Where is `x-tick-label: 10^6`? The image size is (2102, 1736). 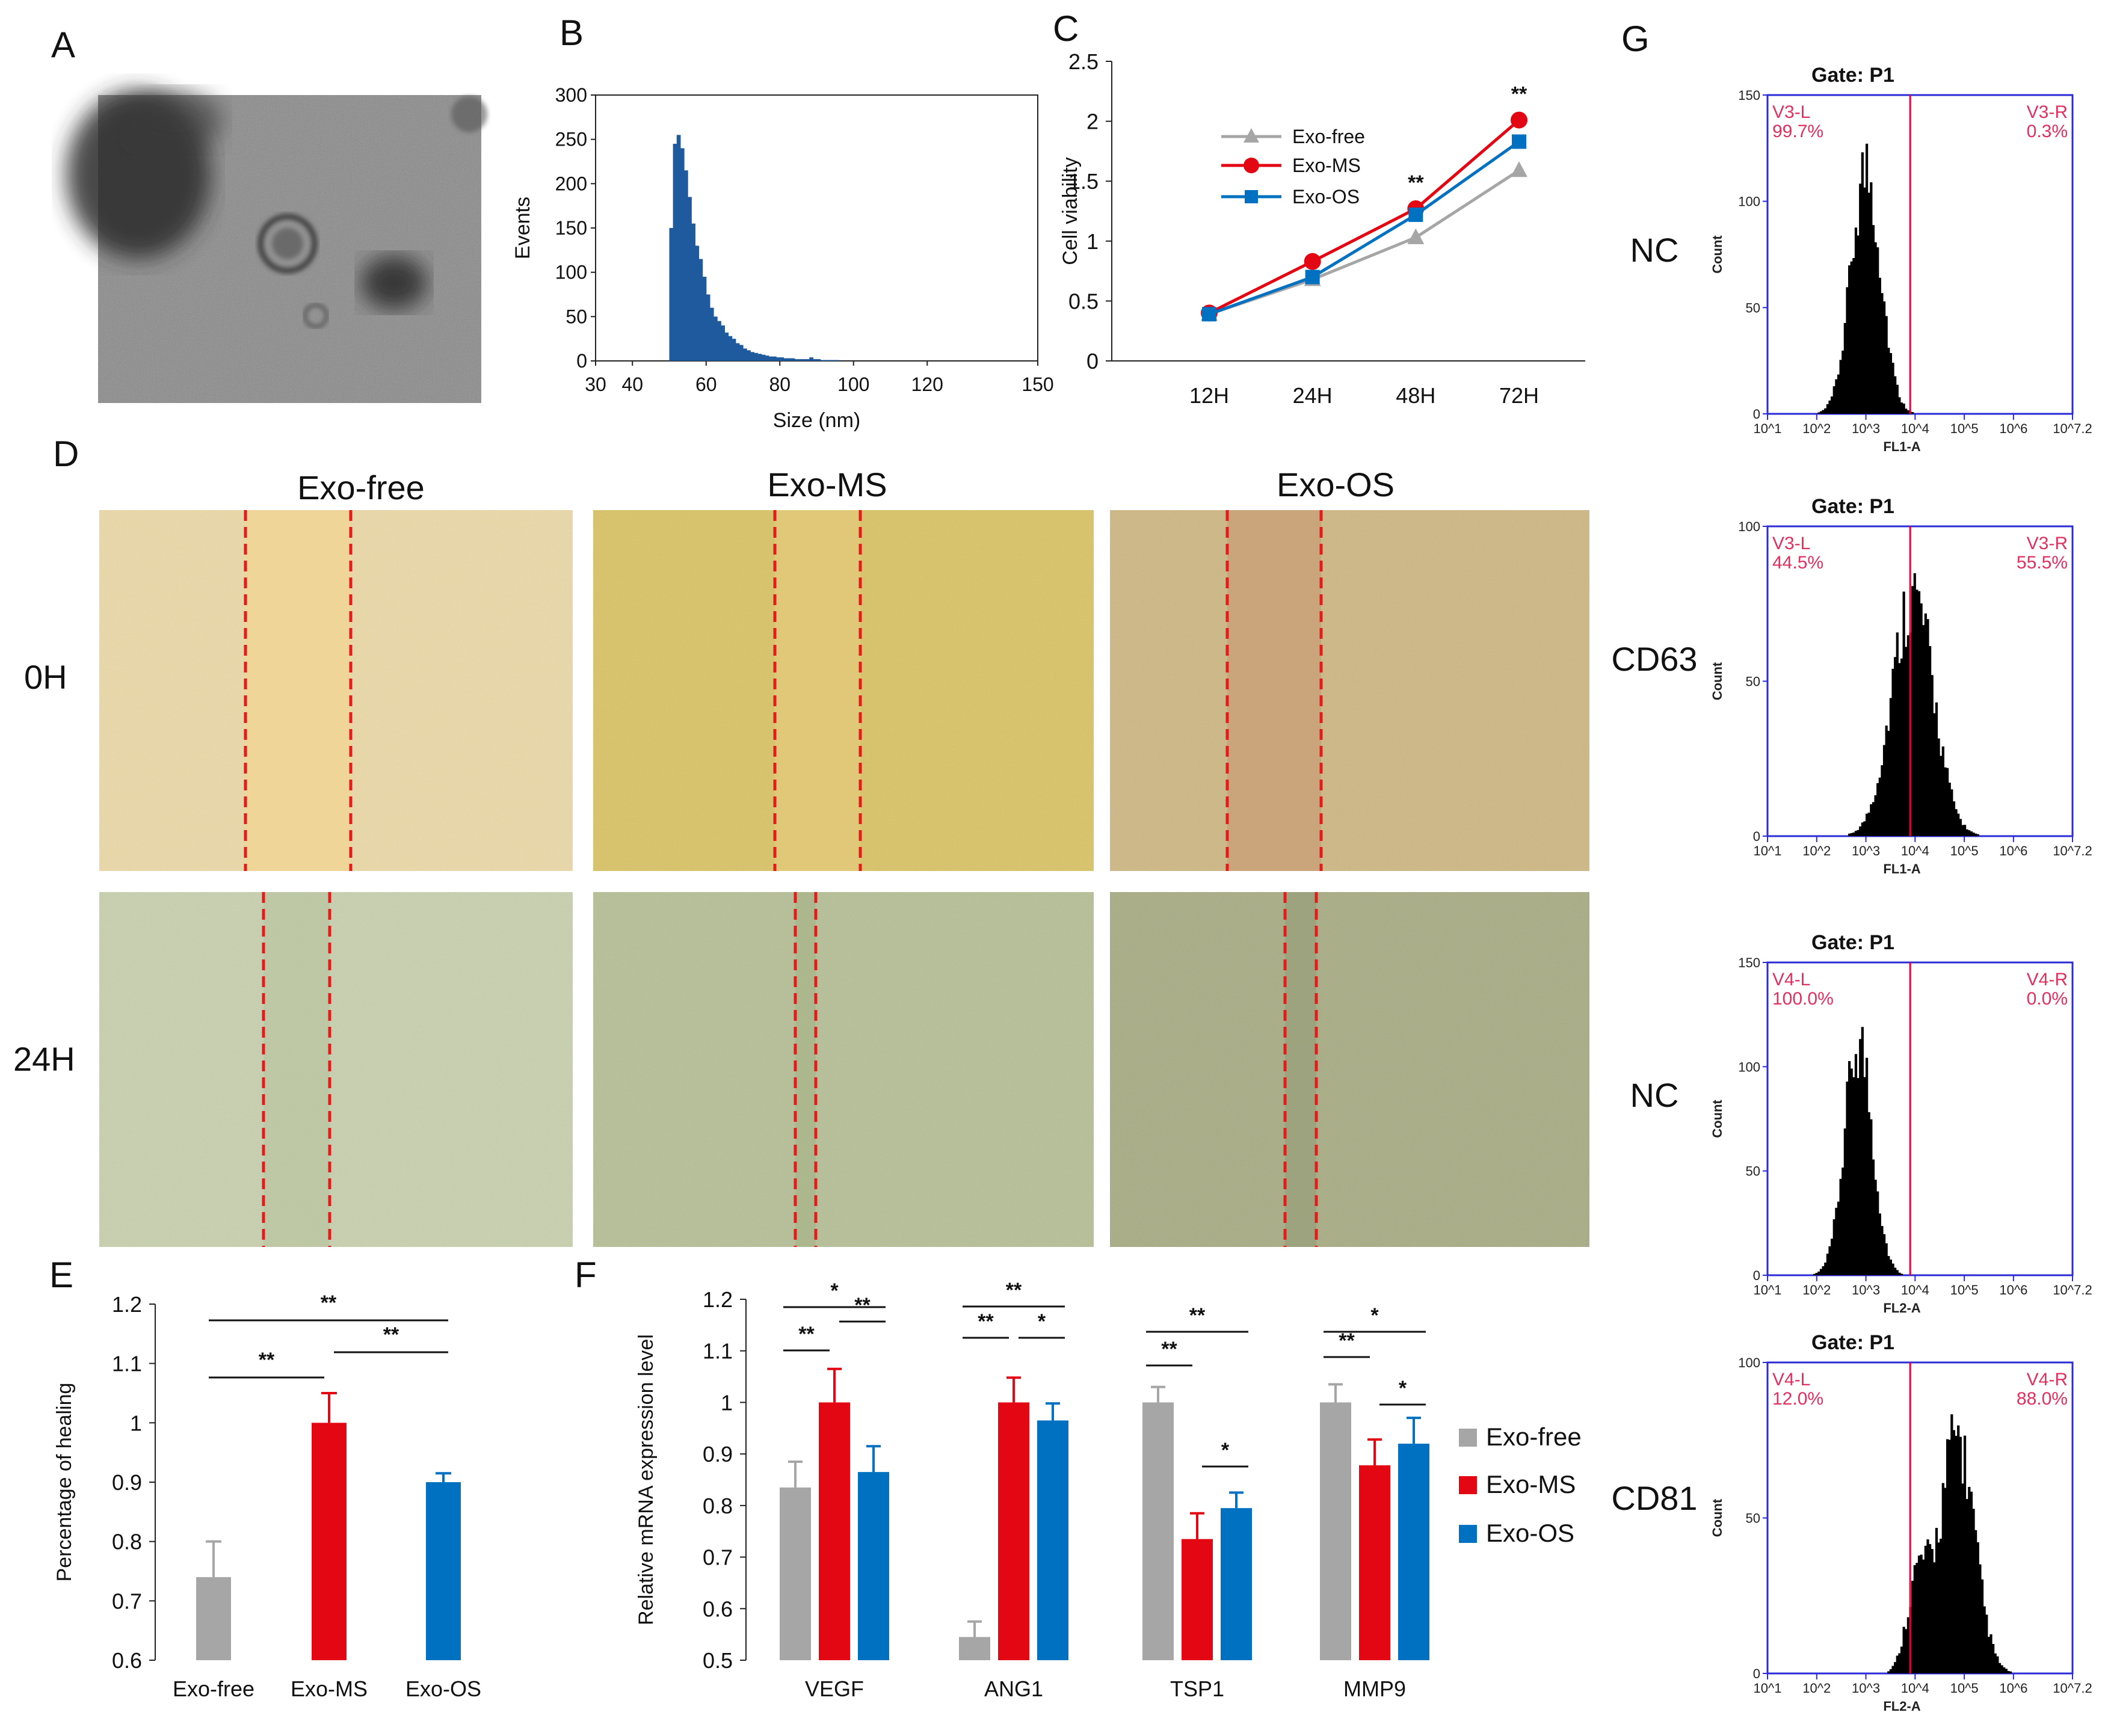
x-tick-label: 10^6 is located at coordinates (2013, 428).